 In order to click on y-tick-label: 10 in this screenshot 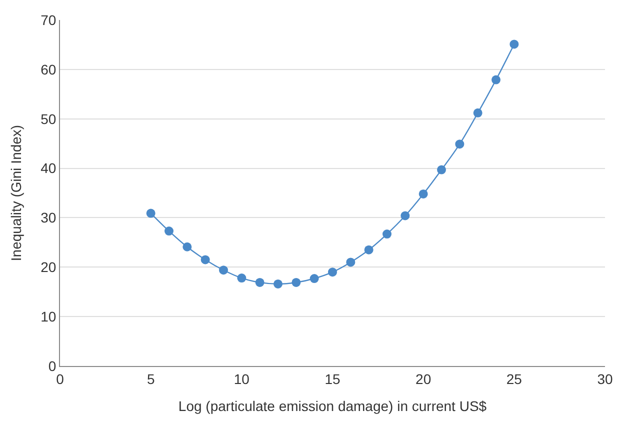, I will do `click(48, 316)`.